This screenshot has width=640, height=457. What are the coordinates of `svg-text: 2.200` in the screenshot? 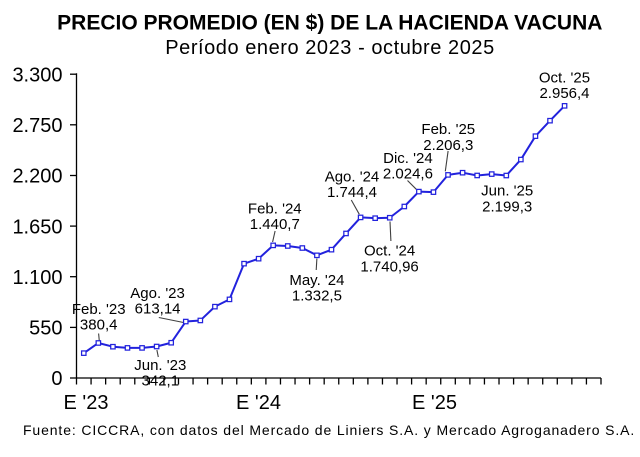 It's located at (37, 177).